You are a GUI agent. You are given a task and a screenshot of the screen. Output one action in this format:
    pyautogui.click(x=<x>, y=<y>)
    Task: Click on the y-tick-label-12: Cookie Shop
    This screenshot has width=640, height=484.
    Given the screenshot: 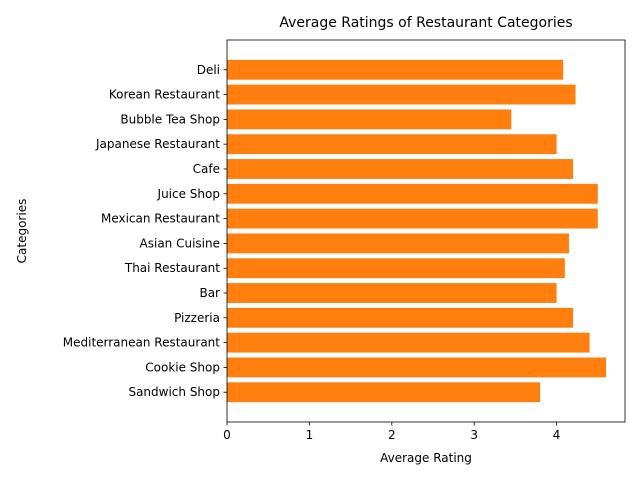 What is the action you would take?
    pyautogui.click(x=182, y=367)
    